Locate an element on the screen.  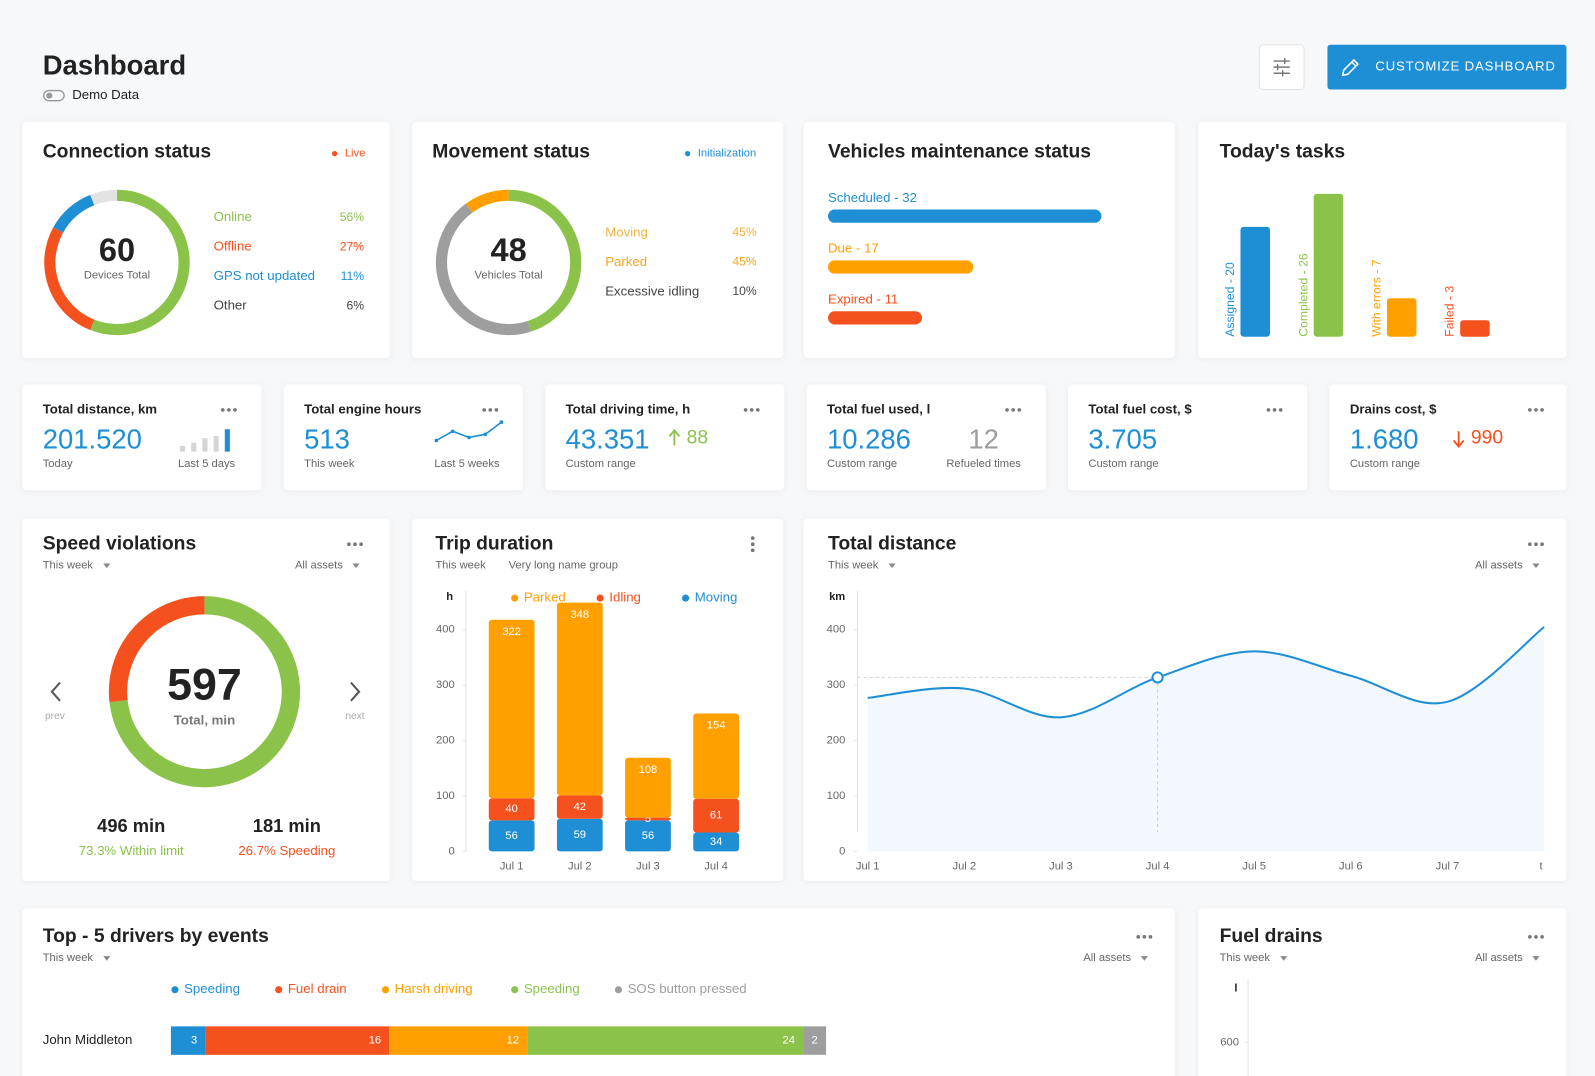
toggle is located at coordinates (54, 95).